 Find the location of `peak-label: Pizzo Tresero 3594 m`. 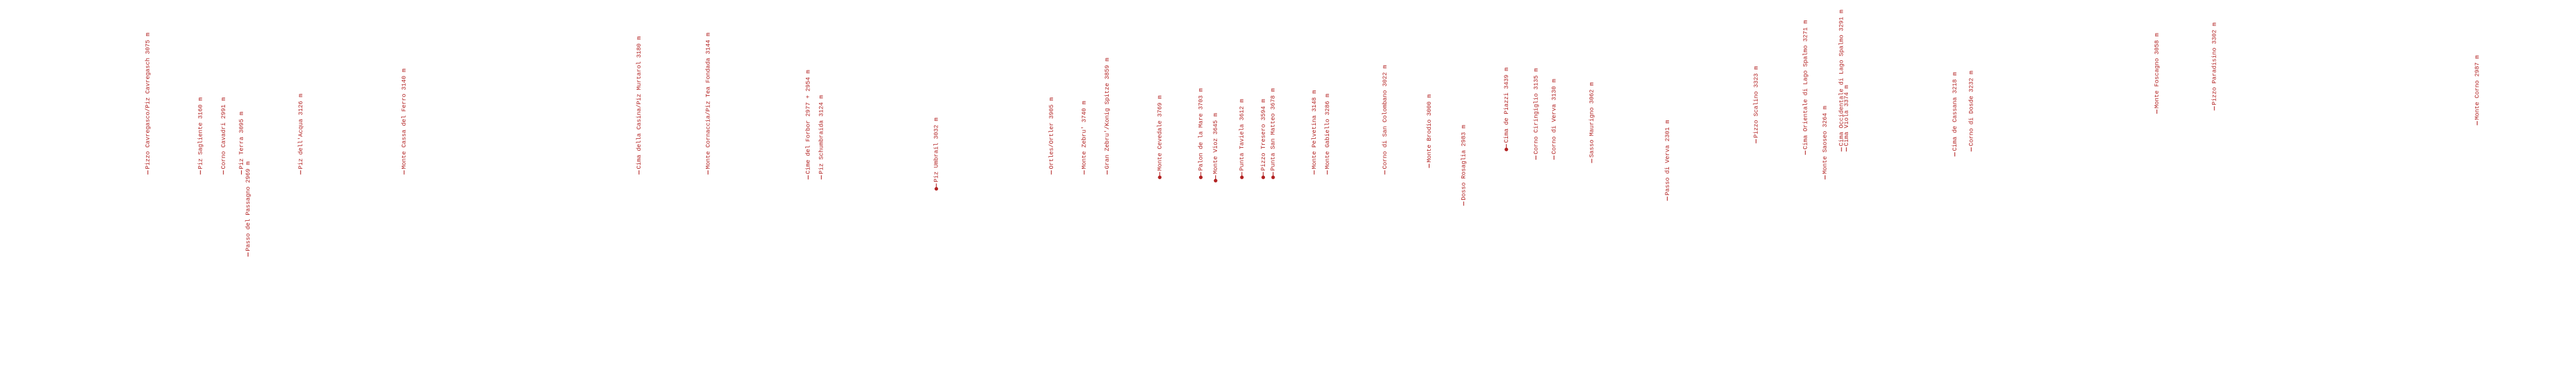

peak-label: Pizzo Tresero 3594 m is located at coordinates (1263, 135).